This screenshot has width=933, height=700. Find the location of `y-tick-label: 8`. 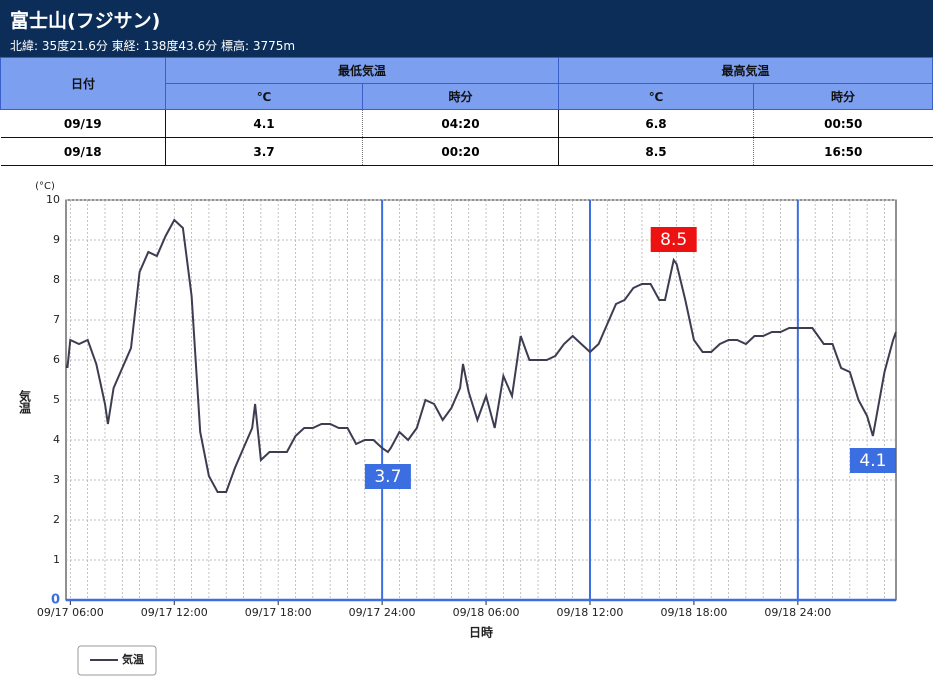

y-tick-label: 8 is located at coordinates (56, 279).